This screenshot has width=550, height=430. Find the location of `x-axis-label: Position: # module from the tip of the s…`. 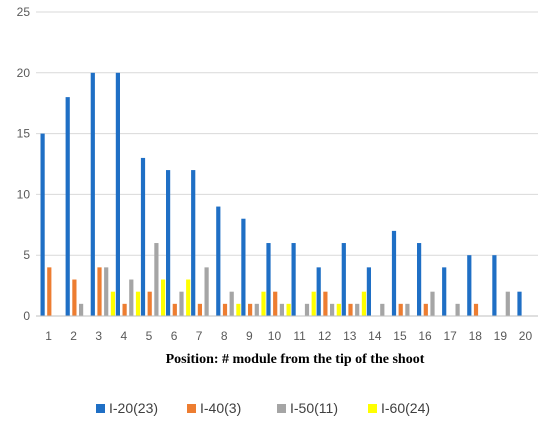

x-axis-label: Position: # module from the tip of the s… is located at coordinates (295, 359).